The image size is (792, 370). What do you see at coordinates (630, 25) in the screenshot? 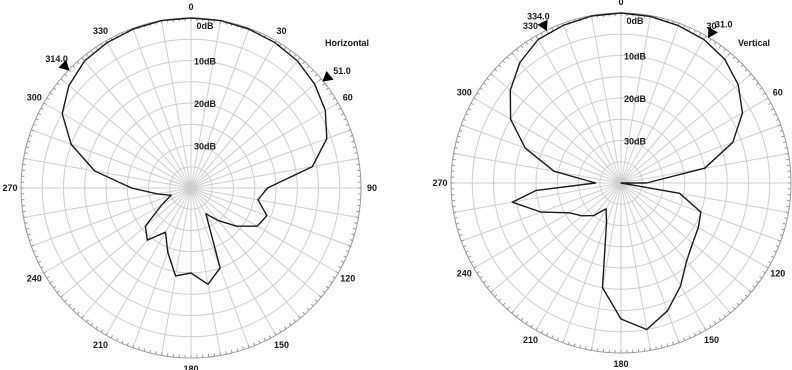
I see `vertical-markers: 334.0 31.0` at bounding box center [630, 25].